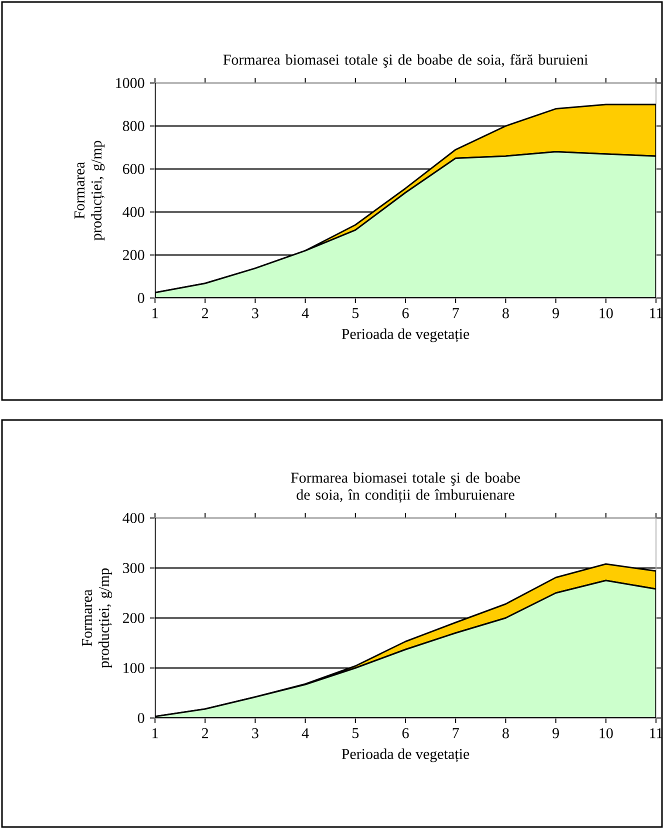 This screenshot has width=664, height=829. I want to click on y-tick-label: 1000, so click(130, 83).